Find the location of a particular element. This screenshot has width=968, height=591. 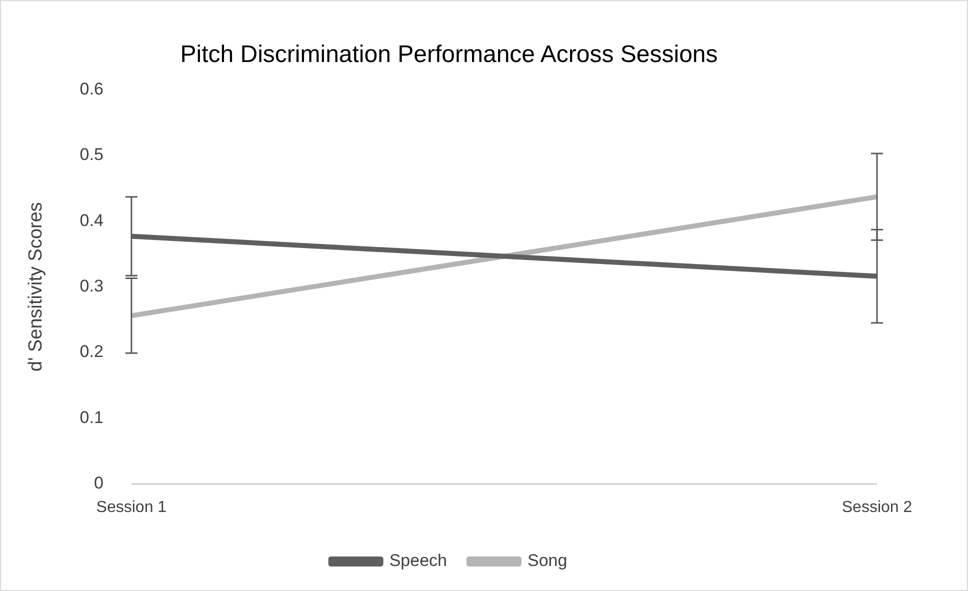

chart-title: Pitch Discrimination Performance Across Sessions is located at coordinates (449, 54).